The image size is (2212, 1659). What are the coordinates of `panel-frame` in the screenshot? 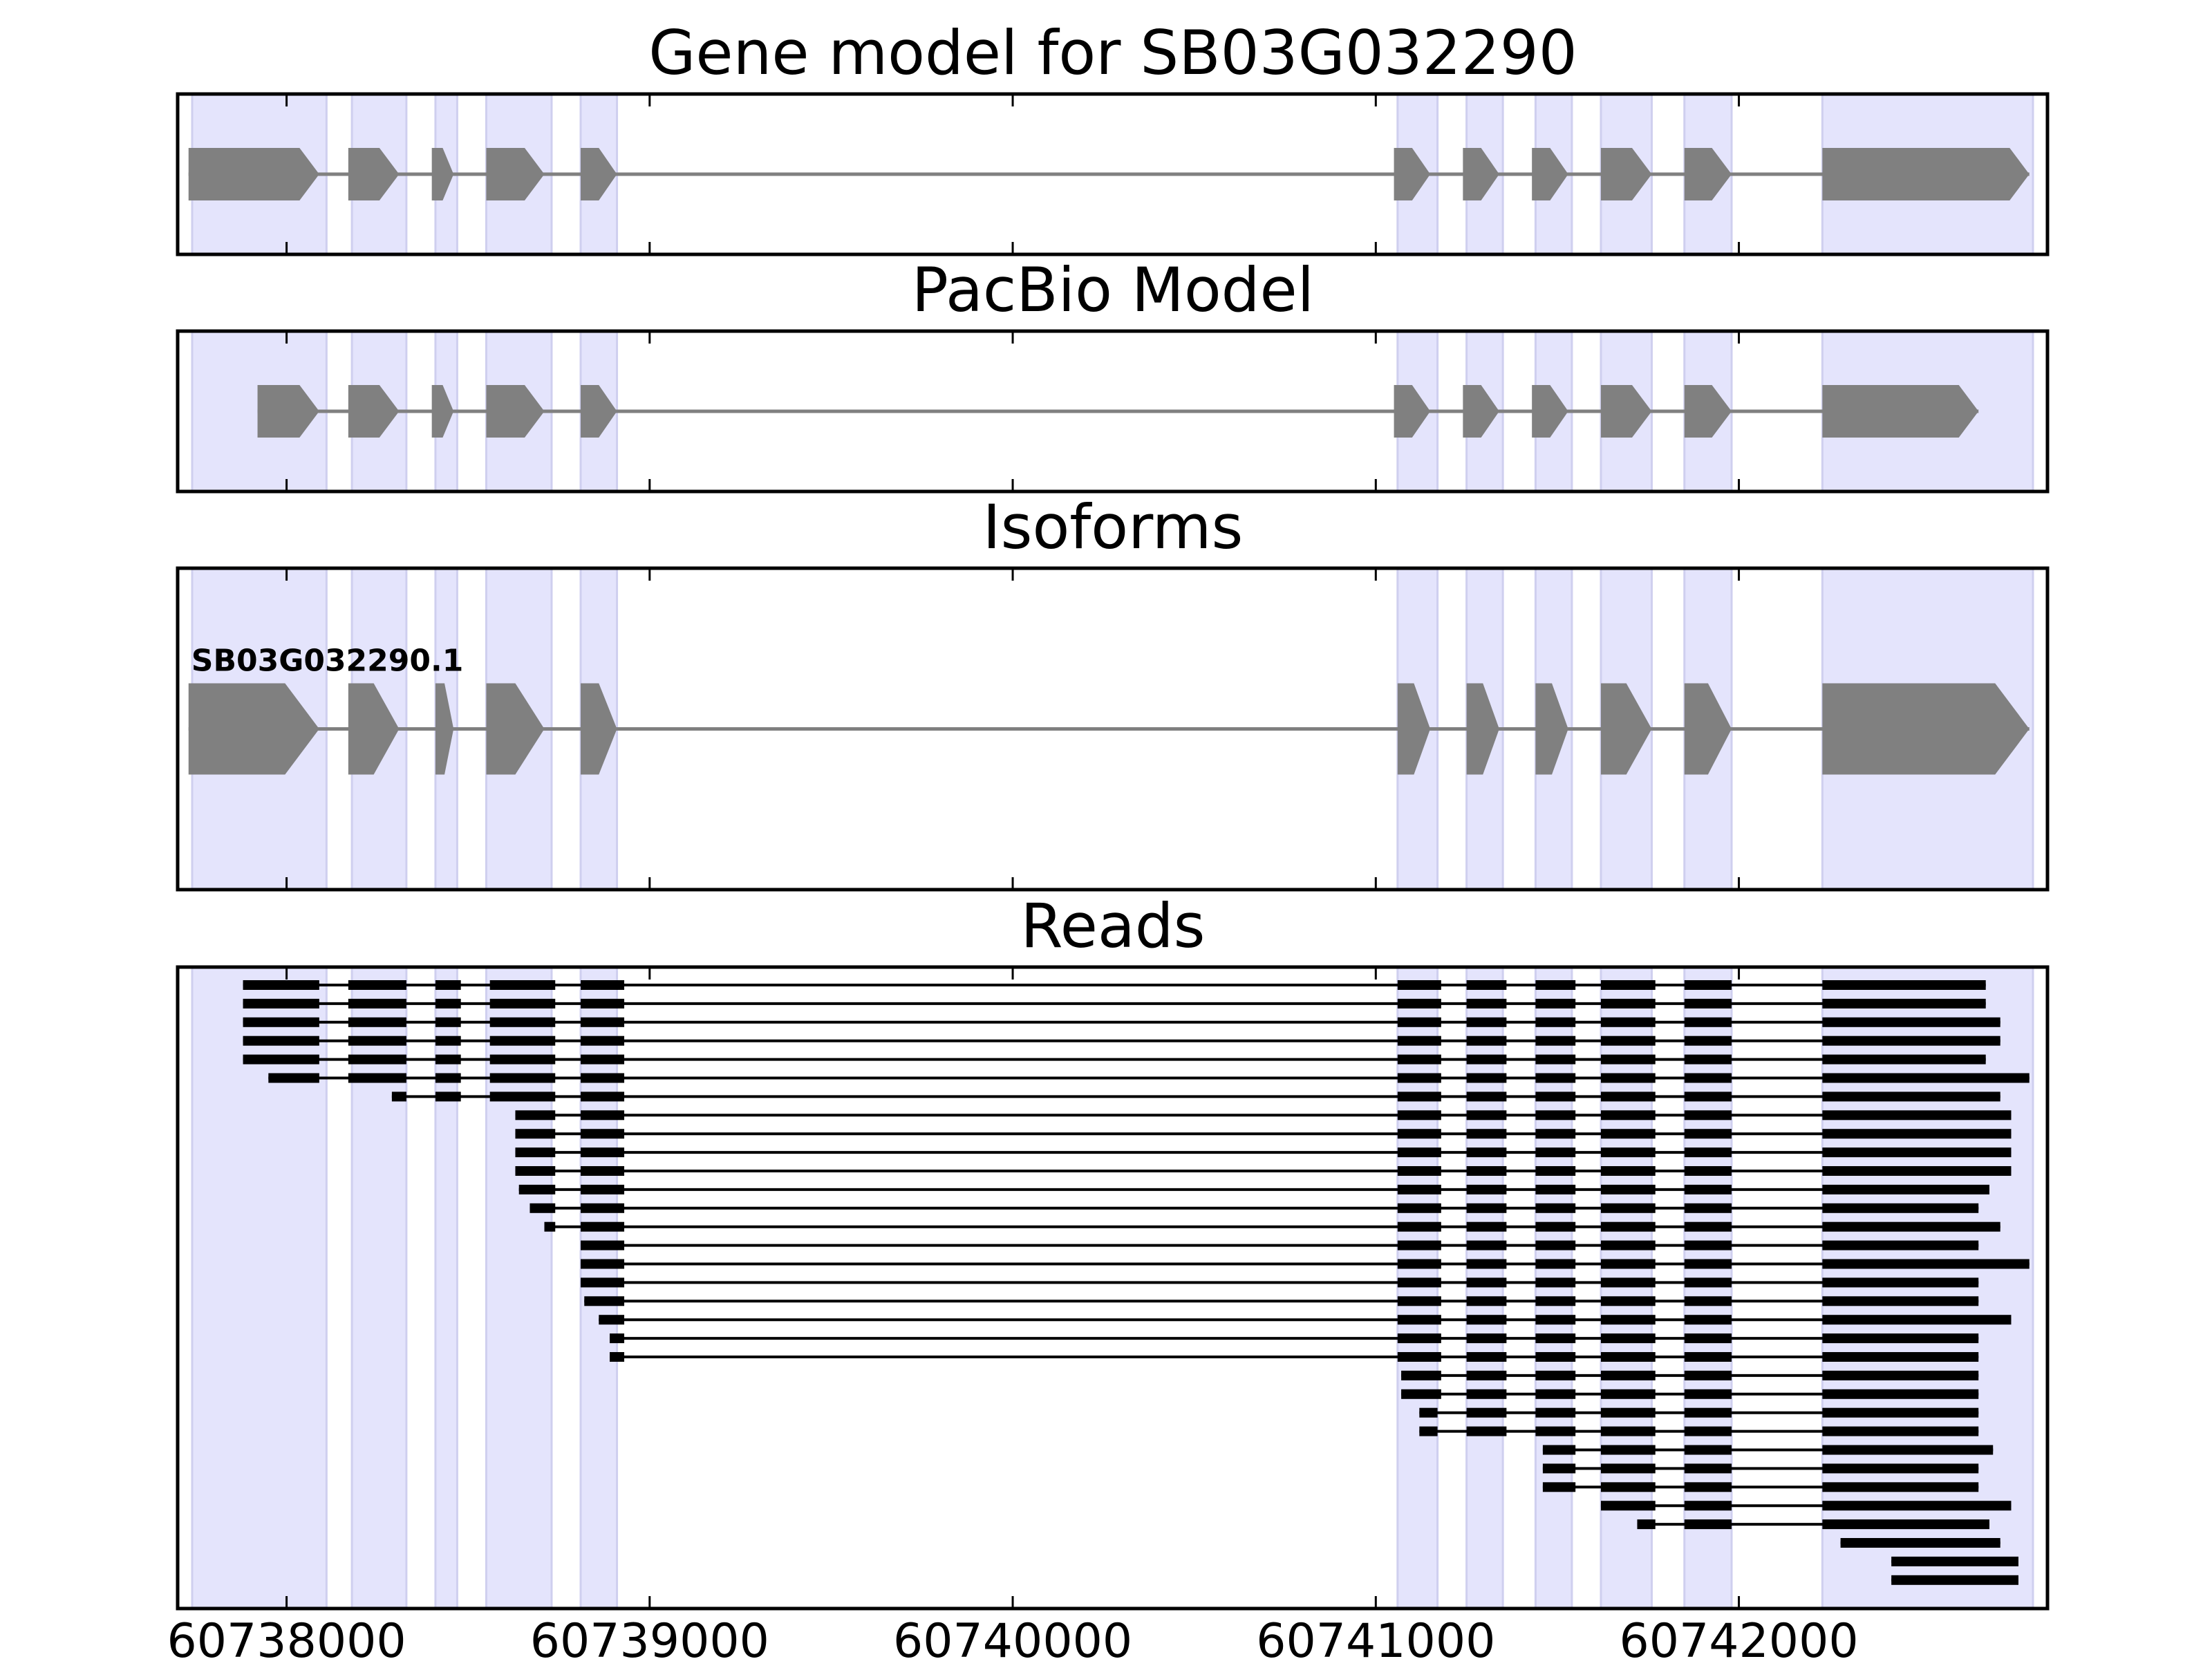 It's located at (1113, 174).